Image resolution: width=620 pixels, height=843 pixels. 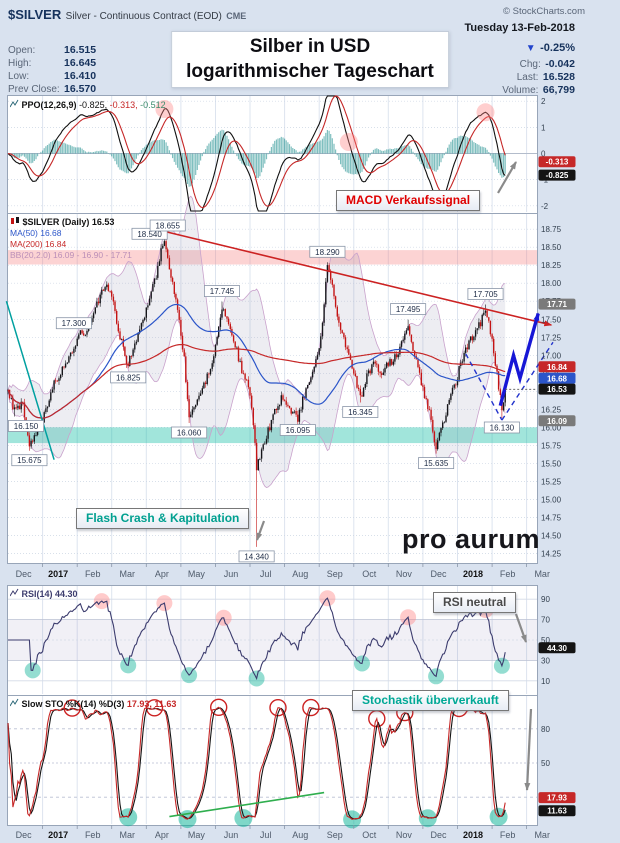 What do you see at coordinates (551, 535) in the screenshot?
I see `svg-text: 14.50` at bounding box center [551, 535].